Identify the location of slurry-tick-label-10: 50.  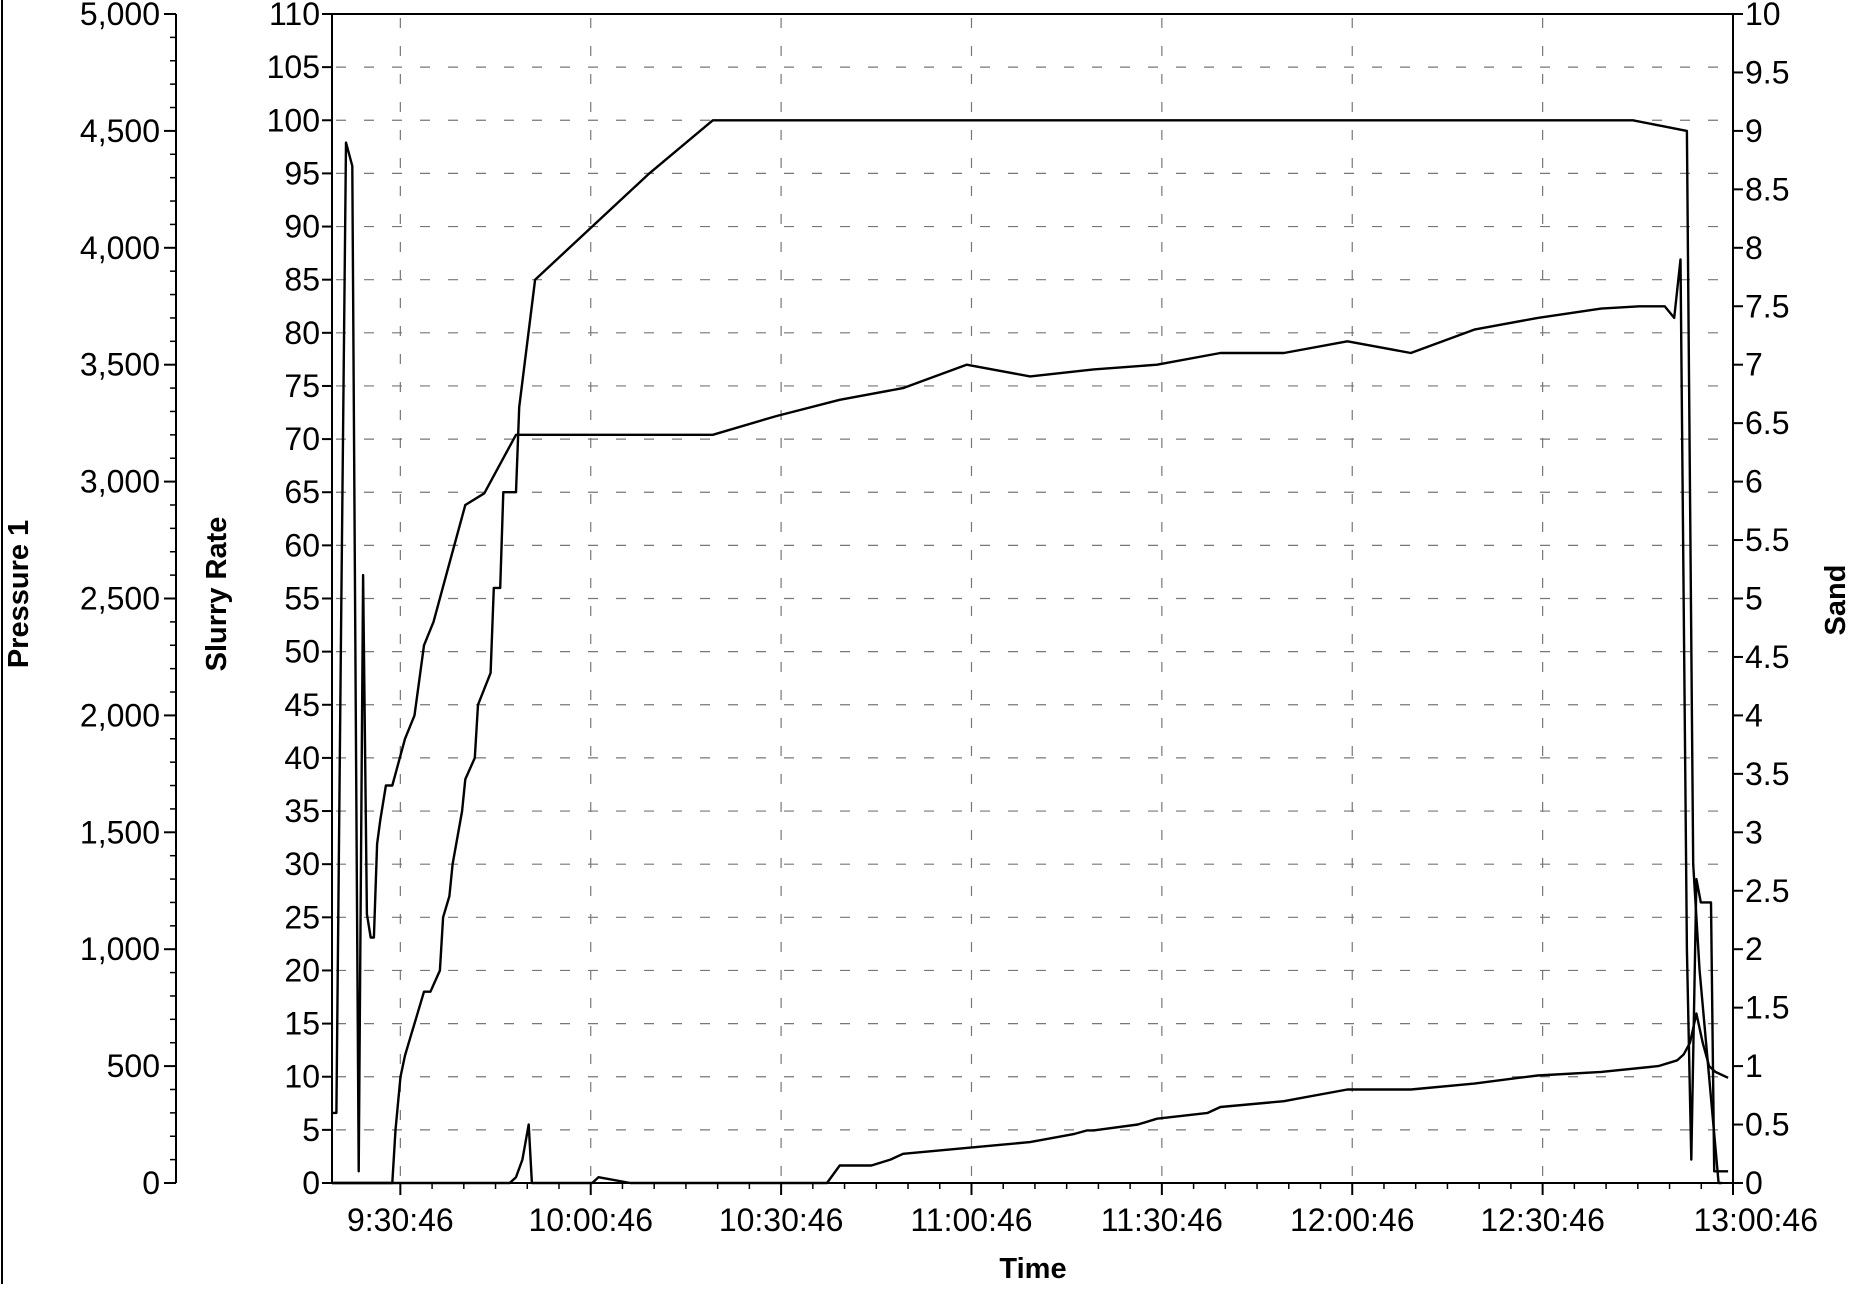
(302, 652).